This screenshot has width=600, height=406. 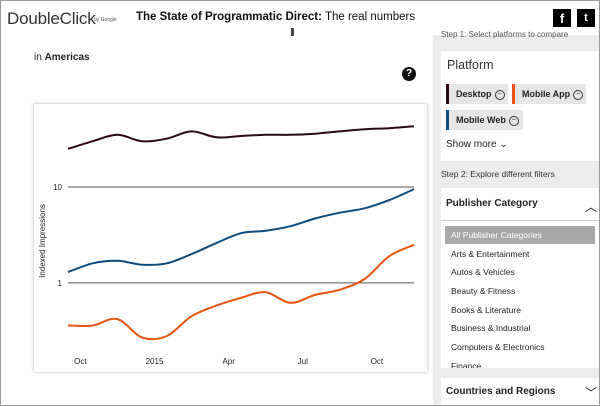 I want to click on chip-mobile-web-label: Mobile Web, so click(x=481, y=120).